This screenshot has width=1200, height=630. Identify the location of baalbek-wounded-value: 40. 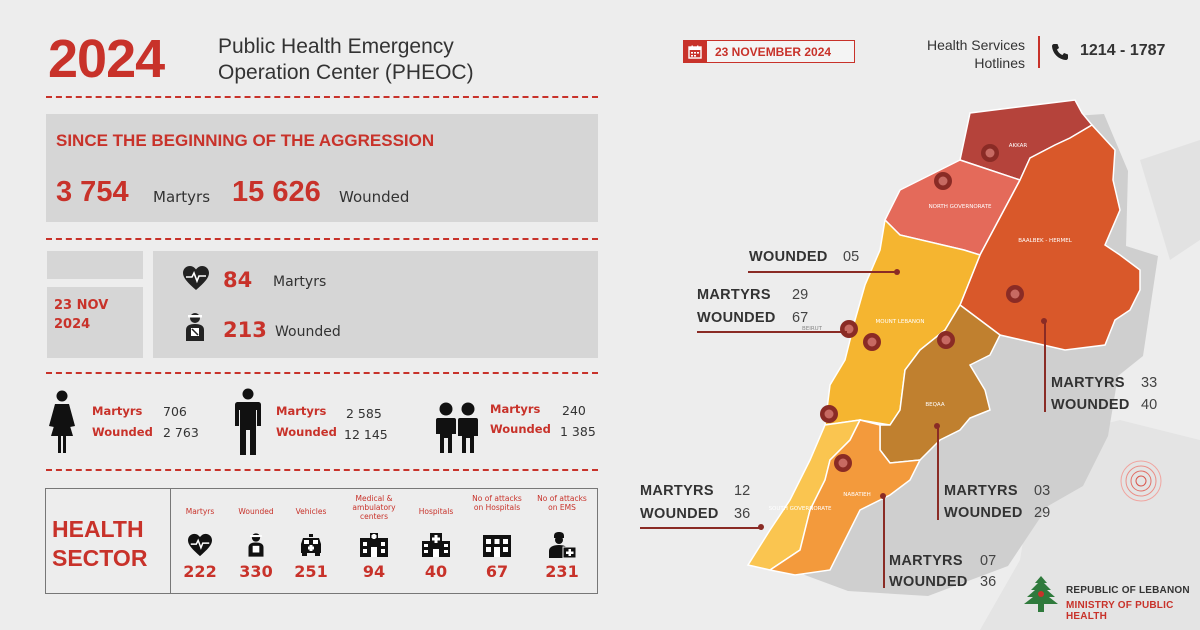
(1149, 405).